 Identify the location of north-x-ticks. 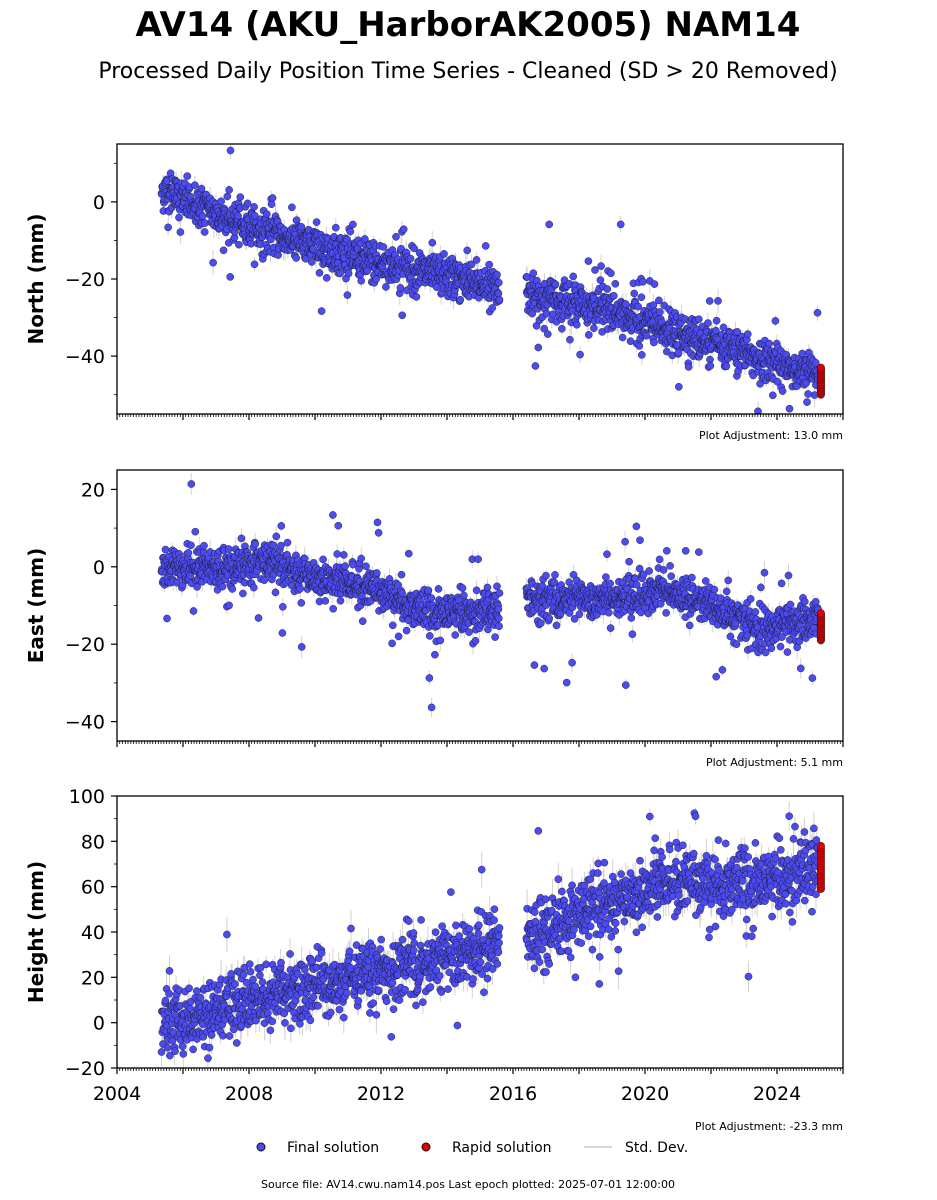
(480, 417).